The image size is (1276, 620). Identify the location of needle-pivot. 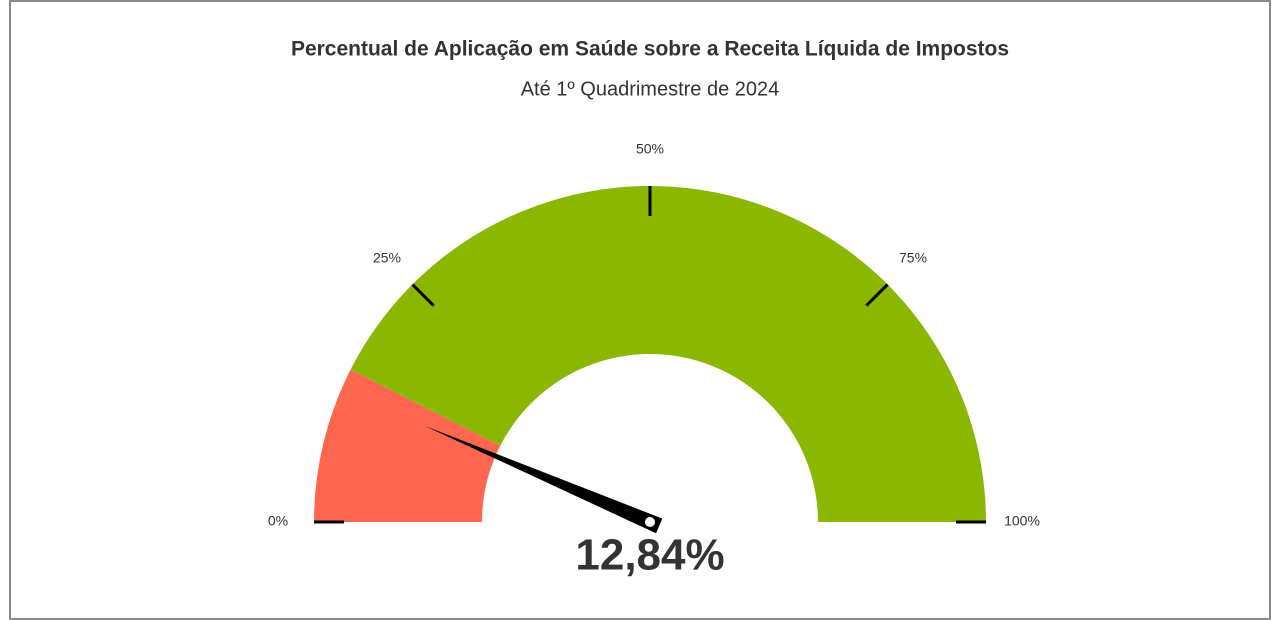
(650, 522).